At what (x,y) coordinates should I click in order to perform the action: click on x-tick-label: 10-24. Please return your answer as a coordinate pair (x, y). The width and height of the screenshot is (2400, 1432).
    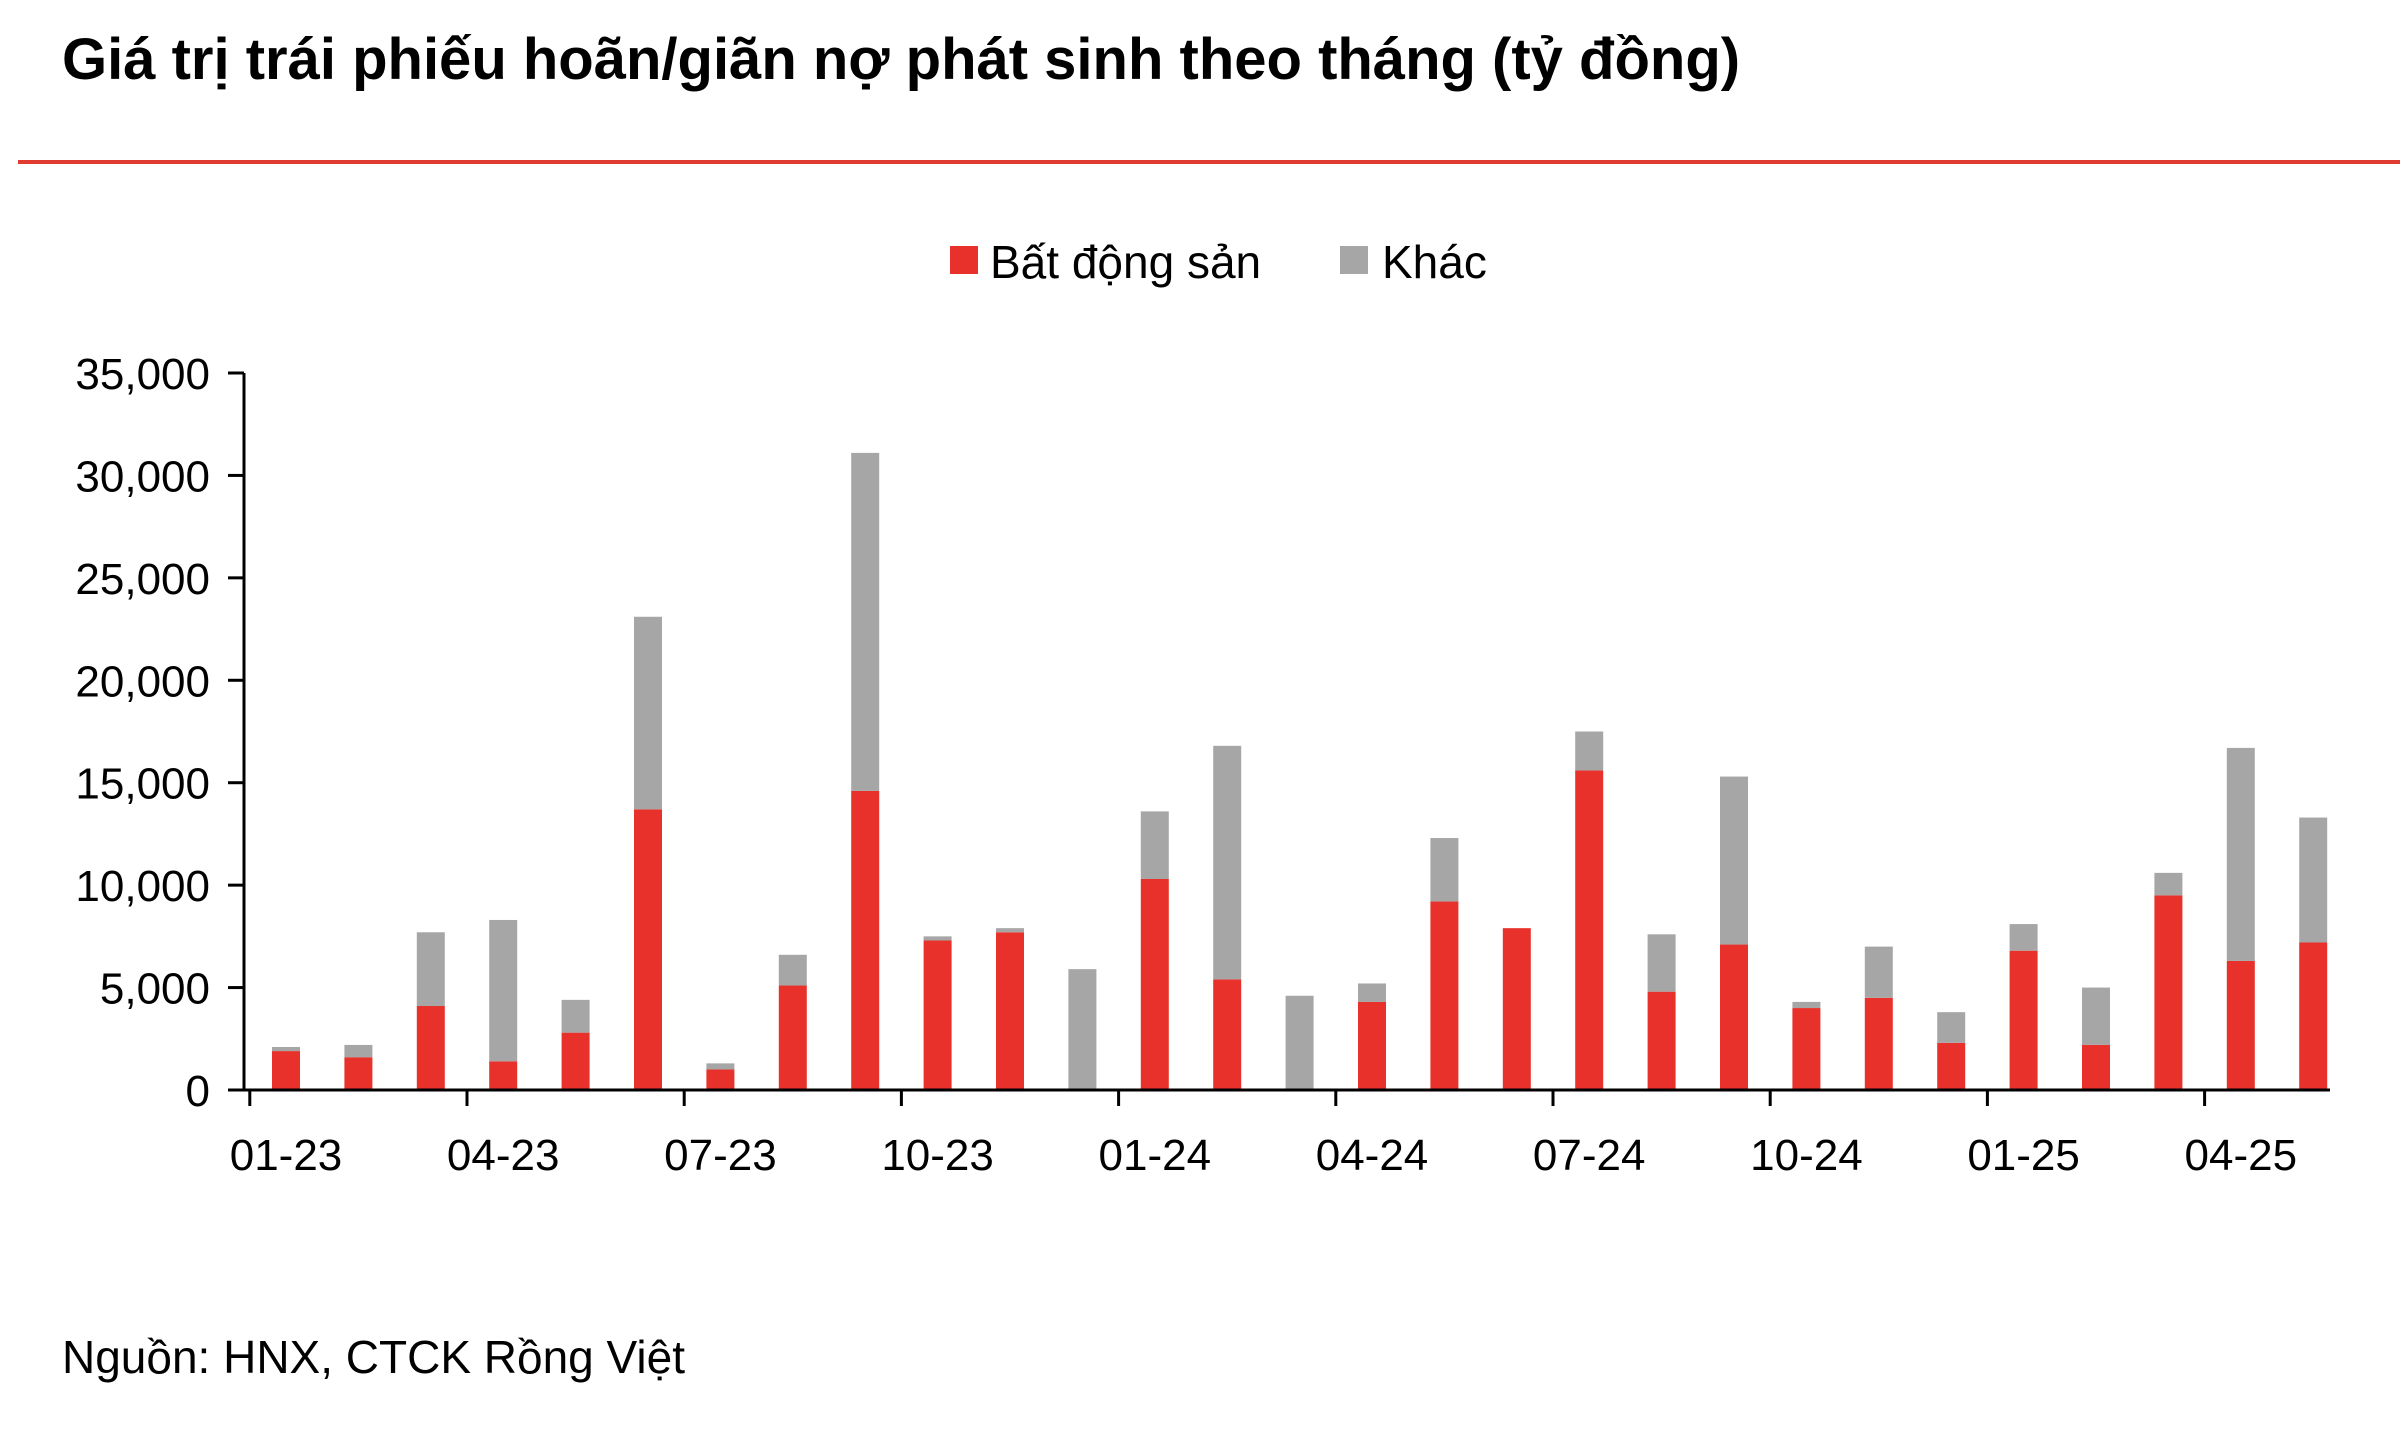
    Looking at the image, I should click on (1806, 1155).